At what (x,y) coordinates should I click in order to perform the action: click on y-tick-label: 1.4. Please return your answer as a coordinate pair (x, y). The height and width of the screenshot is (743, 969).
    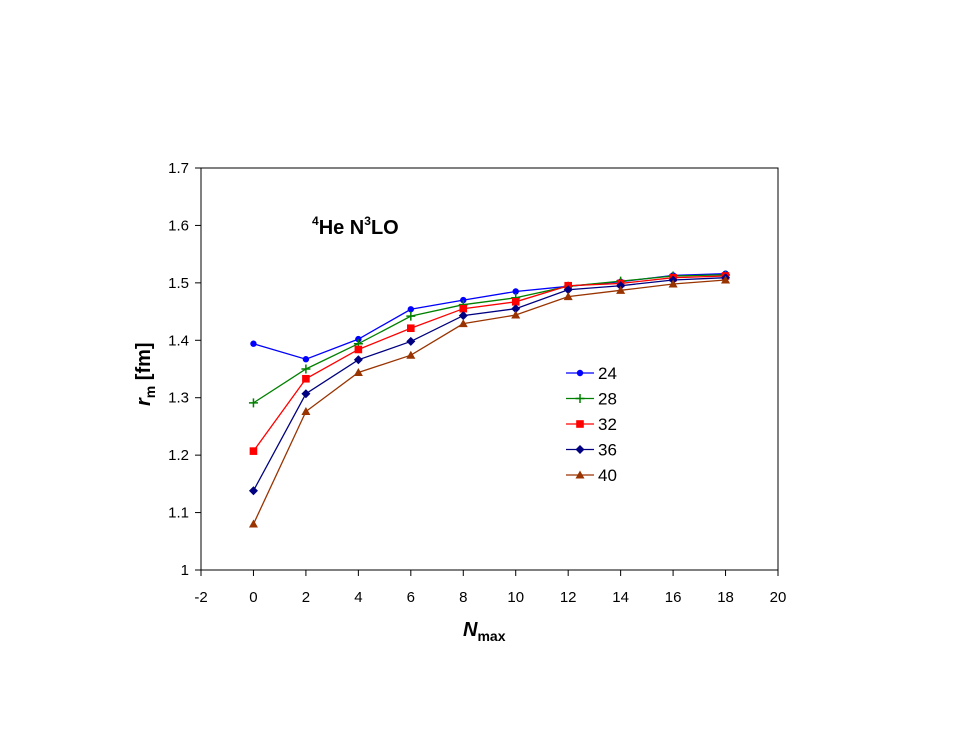
    Looking at the image, I should click on (178, 340).